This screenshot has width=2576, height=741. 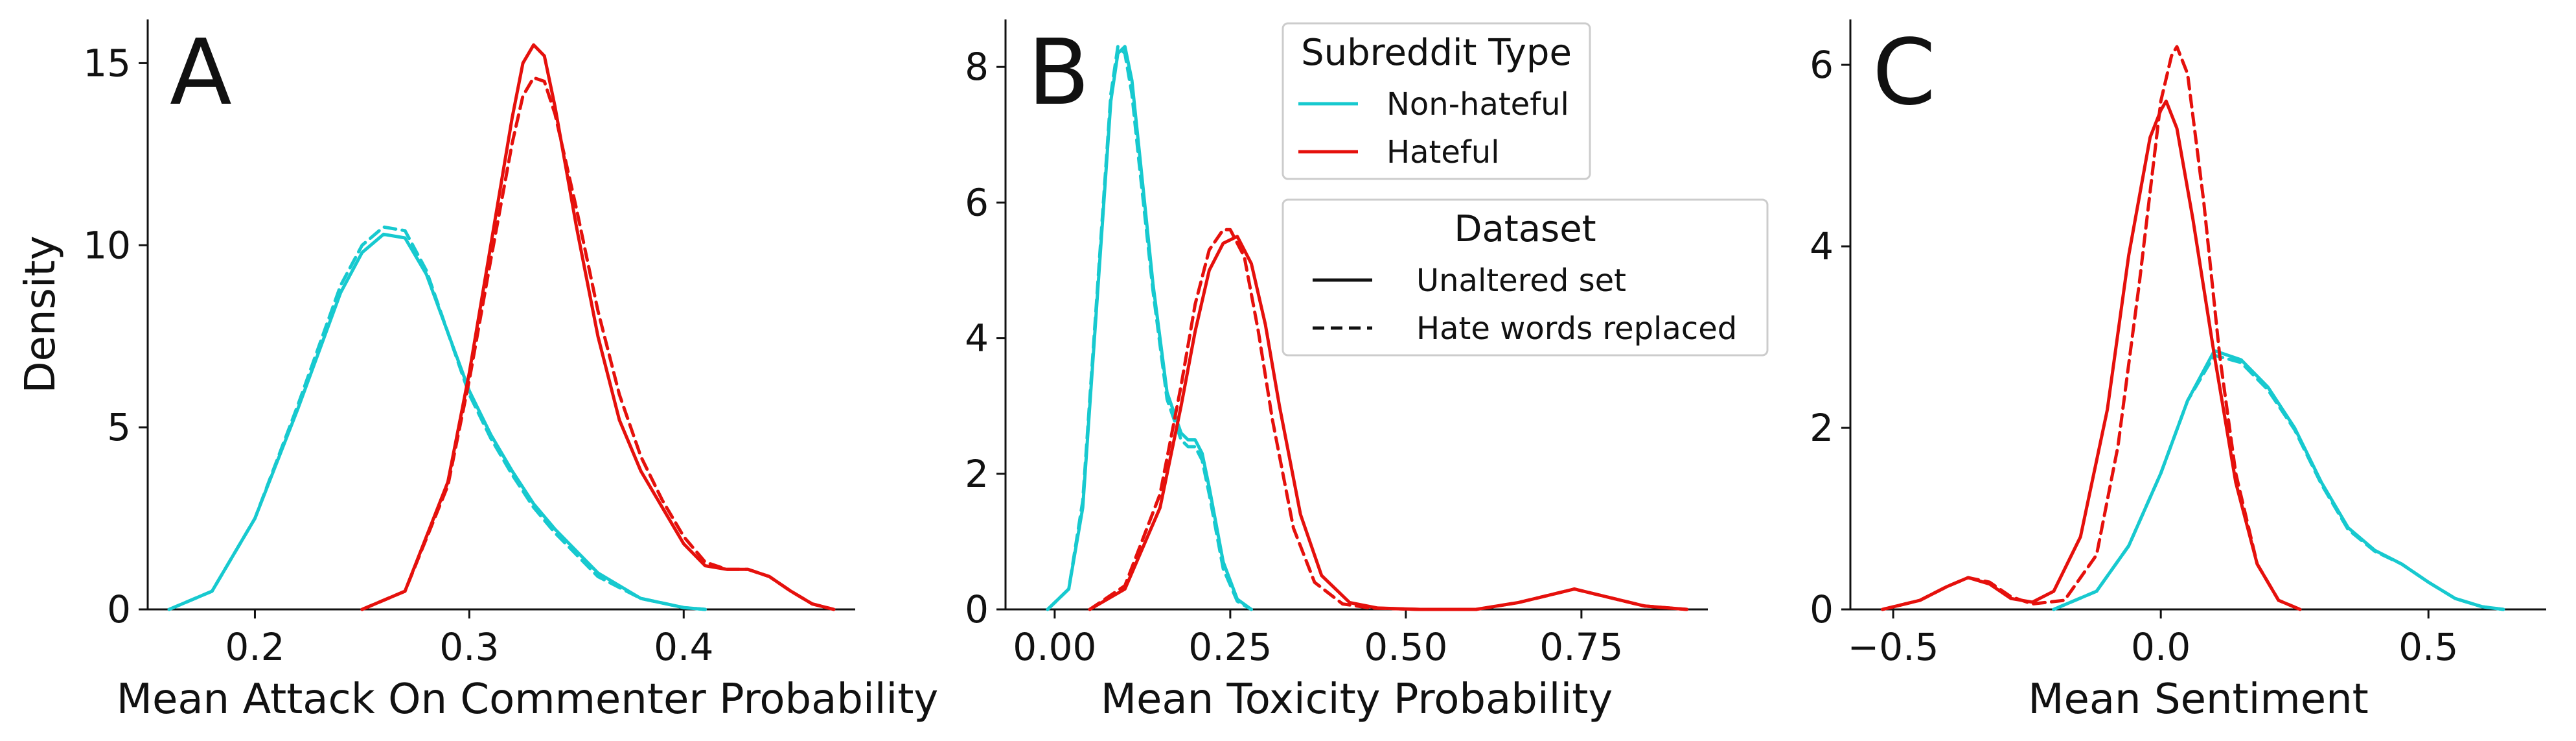 I want to click on y-tick-label: 15, so click(x=107, y=63).